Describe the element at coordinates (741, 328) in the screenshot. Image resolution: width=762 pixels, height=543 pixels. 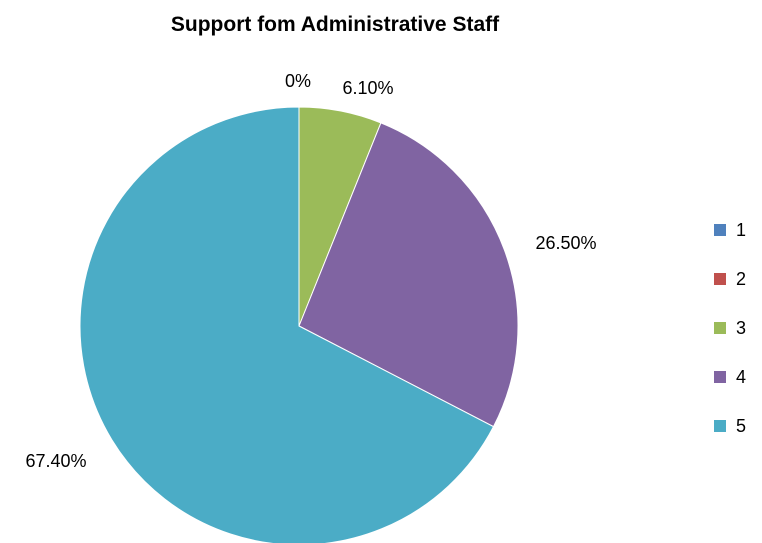
I see `legend-label-3: 3` at that location.